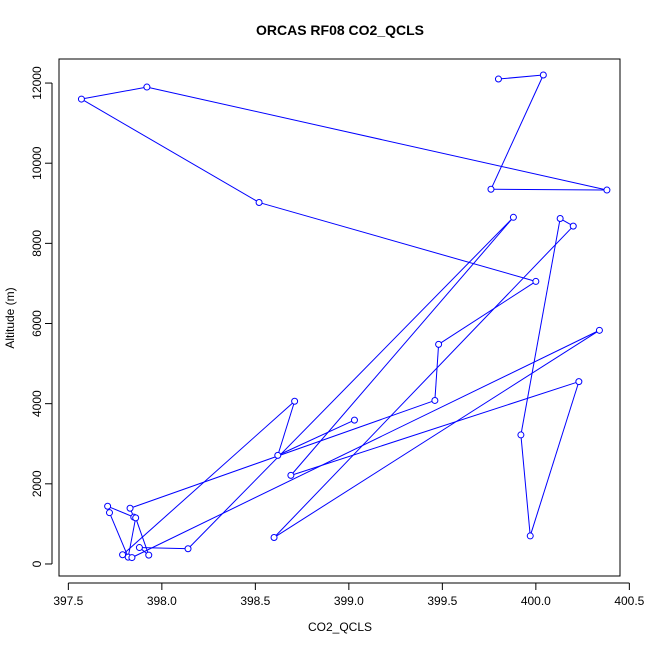  I want to click on y-tick-label: 4000, so click(37, 403).